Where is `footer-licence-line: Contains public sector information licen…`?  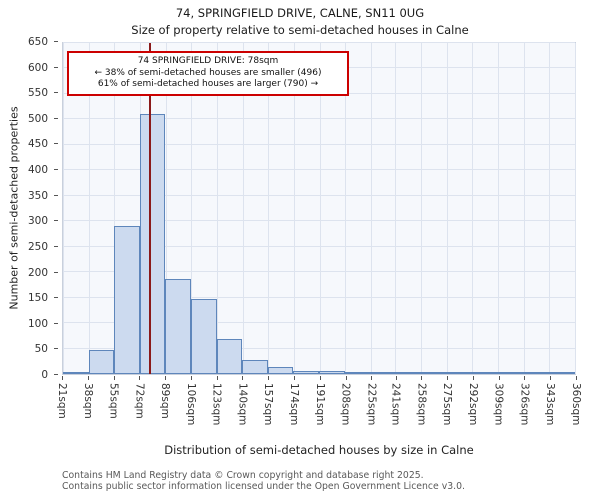
footer-licence-line: Contains public sector information licen… is located at coordinates (263, 486).